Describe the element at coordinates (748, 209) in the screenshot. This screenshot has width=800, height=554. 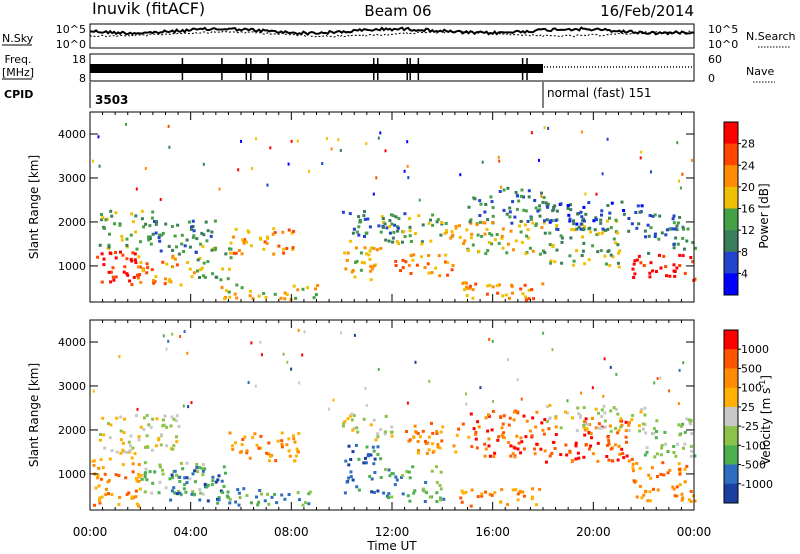
I see `colorbar-tick-label: 16` at that location.